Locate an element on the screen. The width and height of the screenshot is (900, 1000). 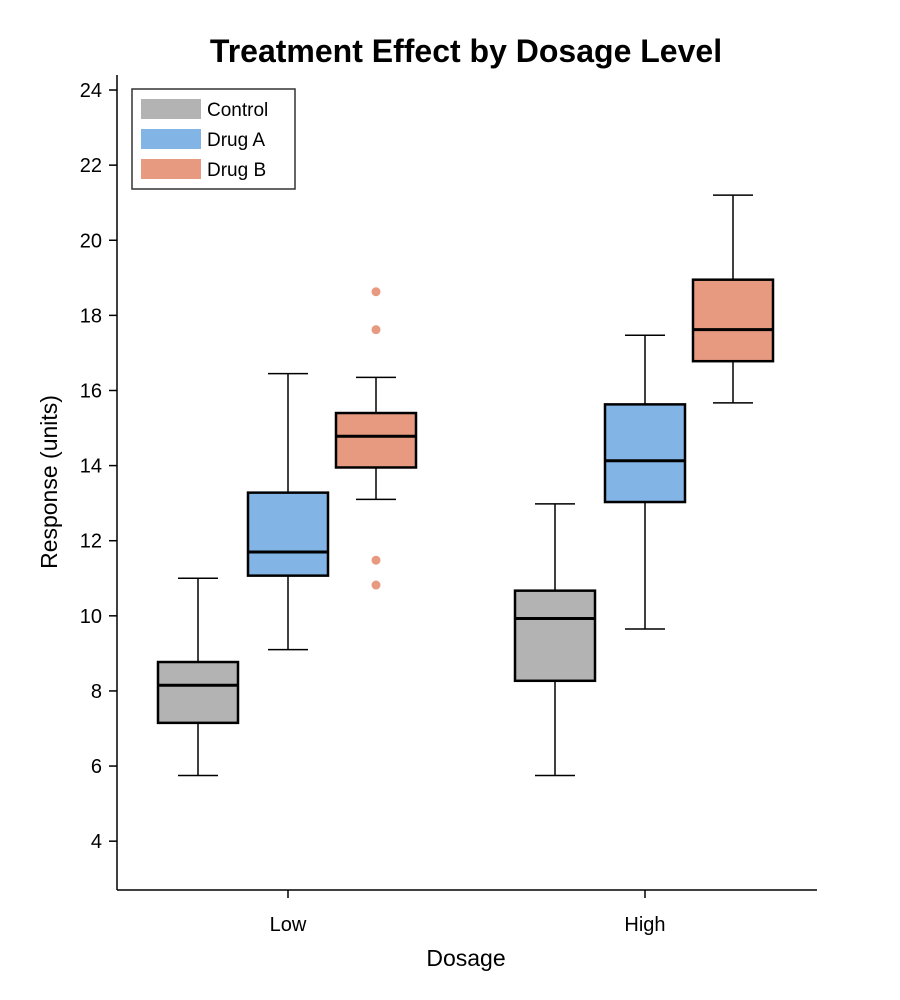
box-drug-a-high is located at coordinates (645, 482).